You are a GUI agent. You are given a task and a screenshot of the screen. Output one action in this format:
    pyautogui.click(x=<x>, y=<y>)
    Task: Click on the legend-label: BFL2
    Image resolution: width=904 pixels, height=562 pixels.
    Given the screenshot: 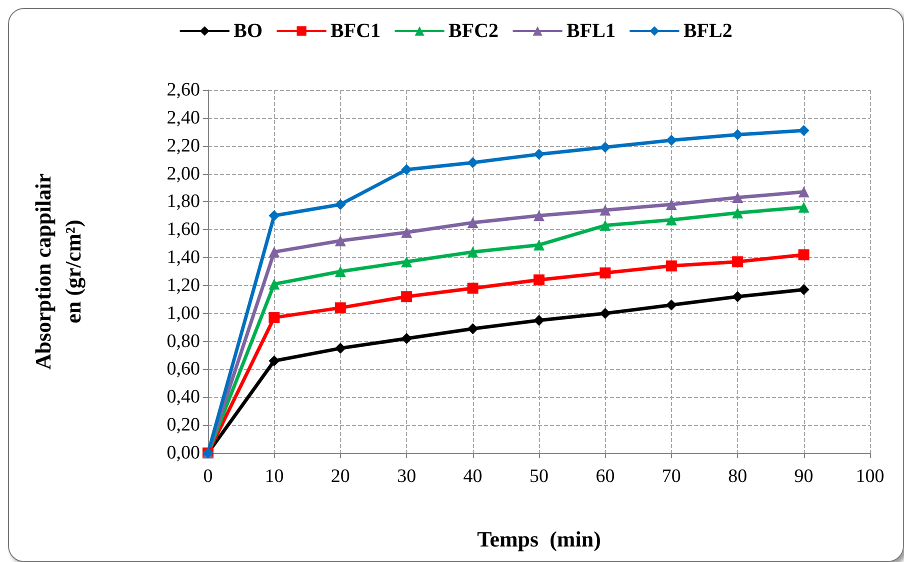 What is the action you would take?
    pyautogui.click(x=707, y=31)
    